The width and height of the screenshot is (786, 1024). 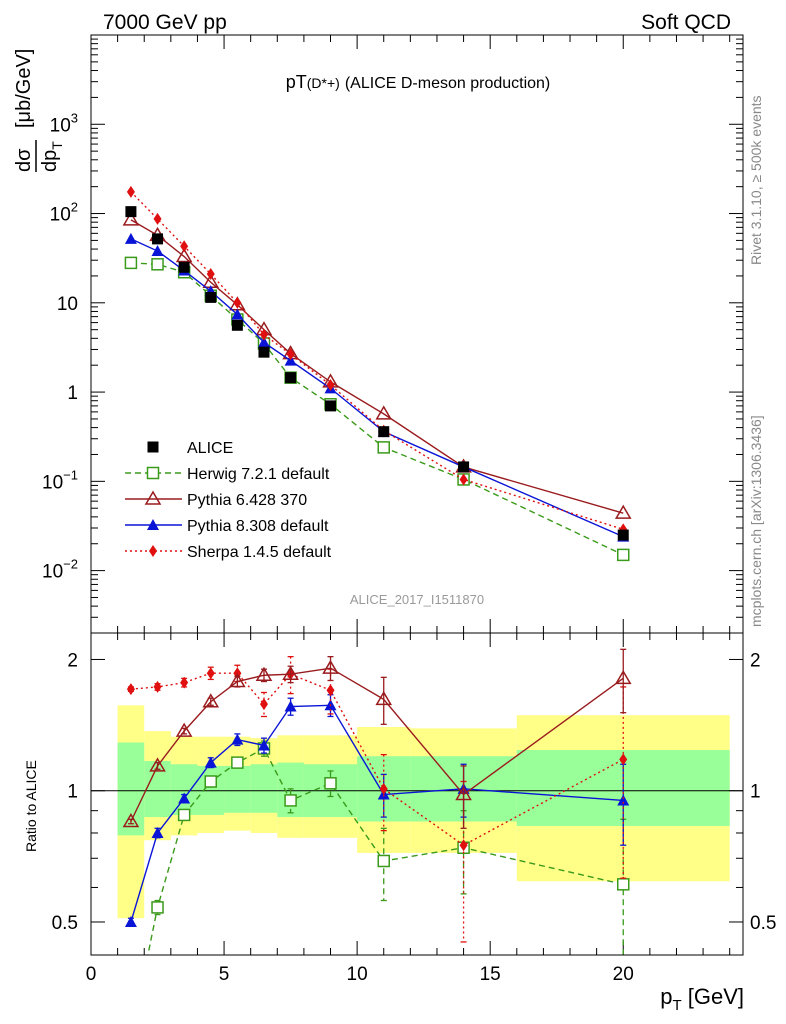 I want to click on legend-entry-pythia8: Pythia 8.308 default, so click(x=227, y=526).